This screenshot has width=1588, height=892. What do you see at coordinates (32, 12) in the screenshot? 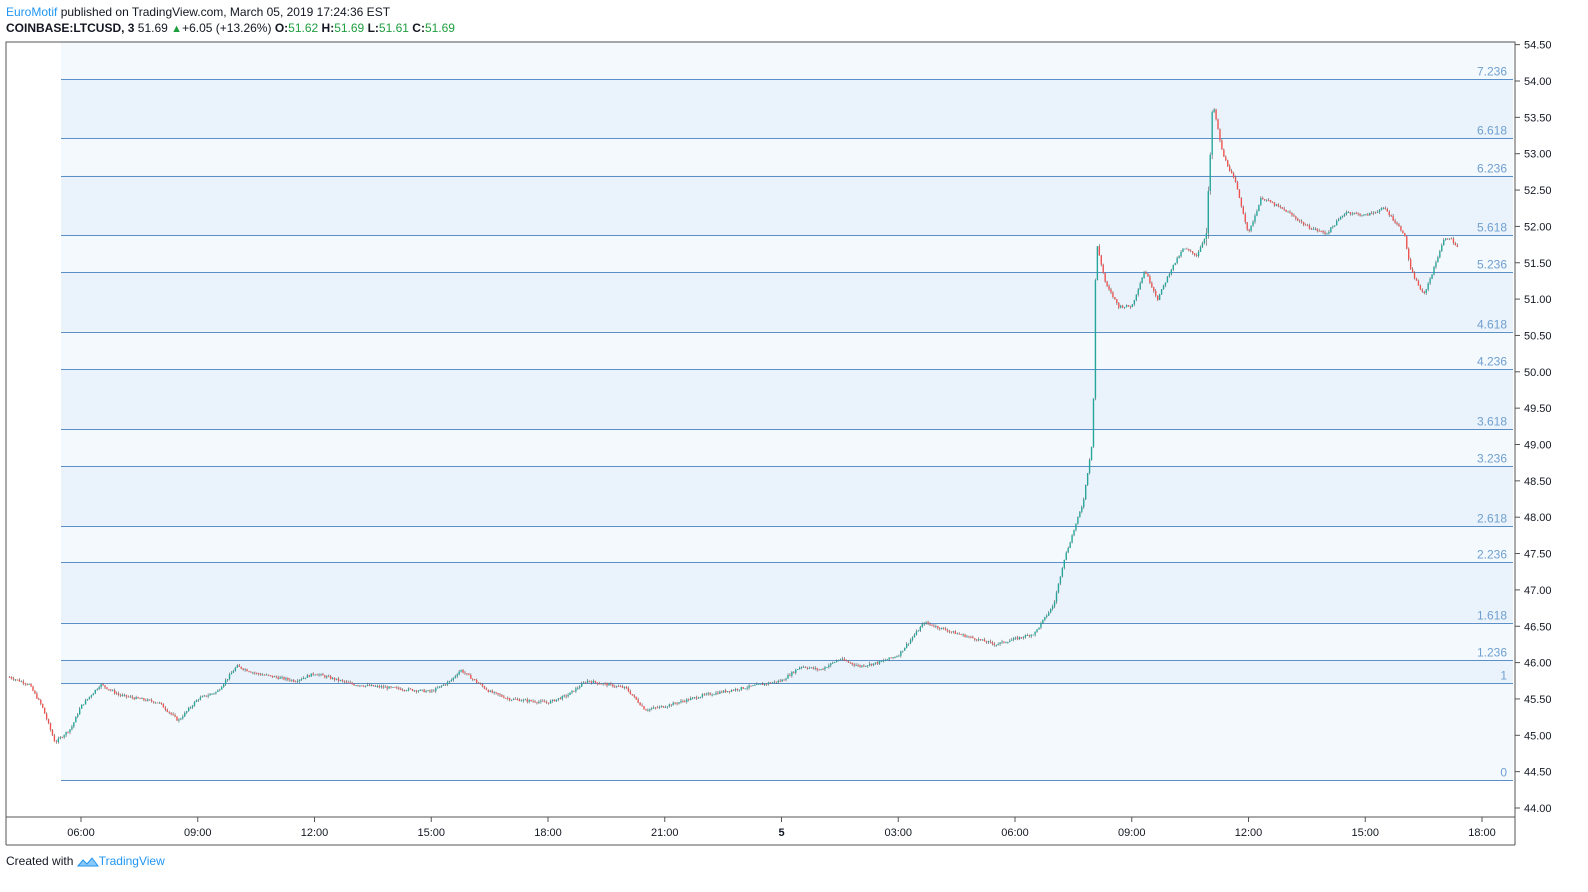
I see `author-link: EuroMotif` at bounding box center [32, 12].